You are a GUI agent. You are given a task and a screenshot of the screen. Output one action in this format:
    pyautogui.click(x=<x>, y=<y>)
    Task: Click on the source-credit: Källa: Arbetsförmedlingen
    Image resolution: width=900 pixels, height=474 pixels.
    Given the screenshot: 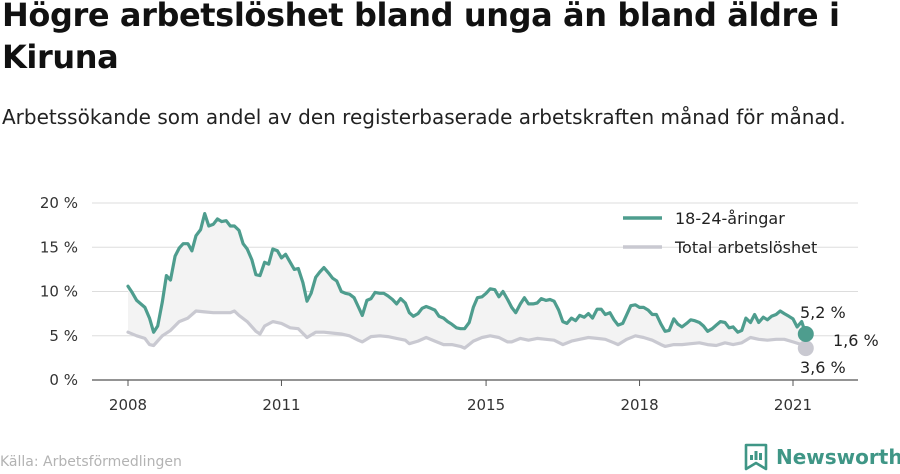 What is the action you would take?
    pyautogui.click(x=91, y=462)
    